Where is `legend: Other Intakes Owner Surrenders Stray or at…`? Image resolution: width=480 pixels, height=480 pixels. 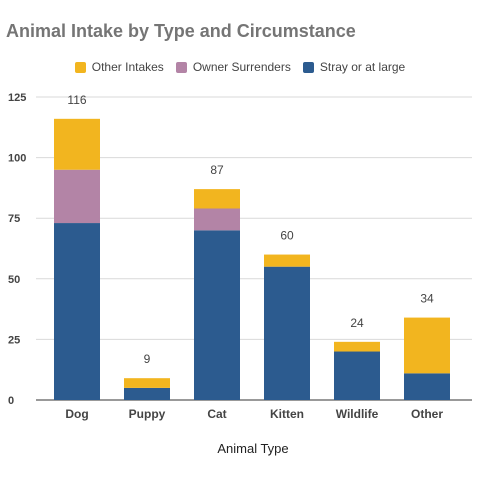
legend: Other Intakes Owner Surrenders Stray or at… is located at coordinates (240, 67).